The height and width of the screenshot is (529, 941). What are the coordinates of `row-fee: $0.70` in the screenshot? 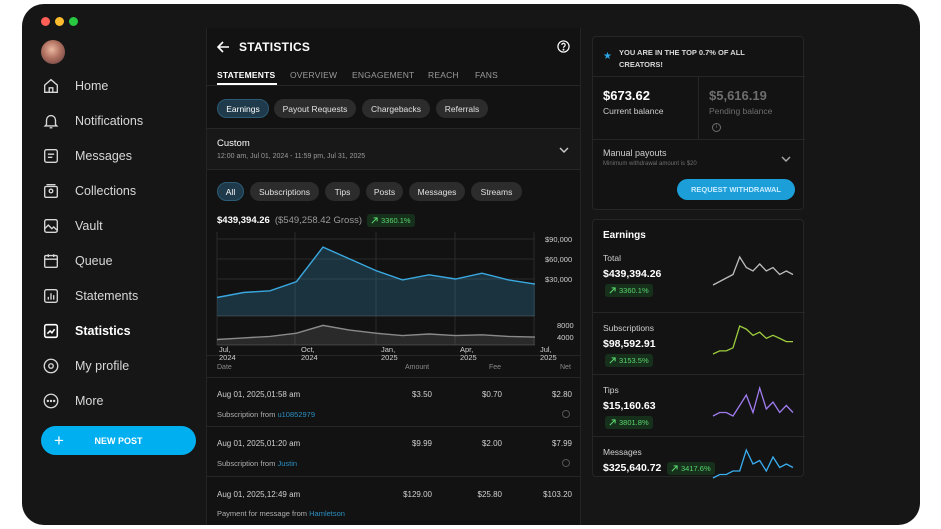 It's located at (491, 394).